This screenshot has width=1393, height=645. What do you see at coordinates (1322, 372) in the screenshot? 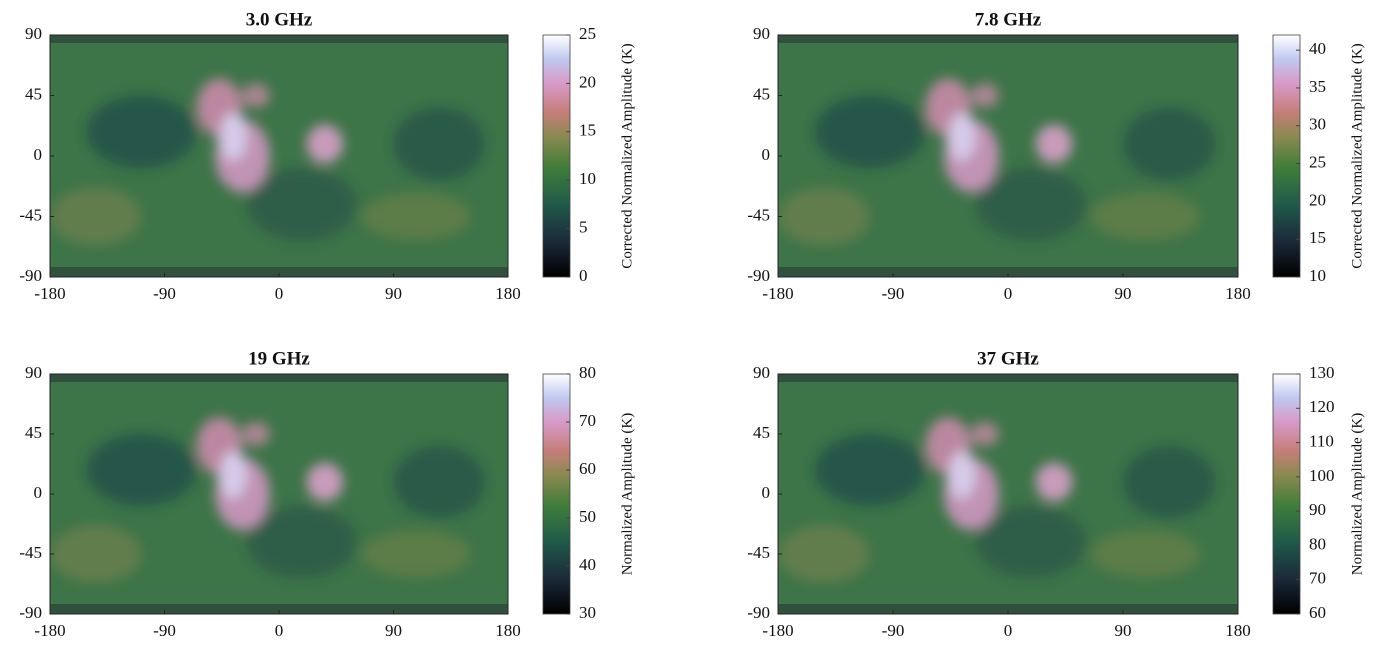
I see `colorbar-tick-label: 130` at bounding box center [1322, 372].